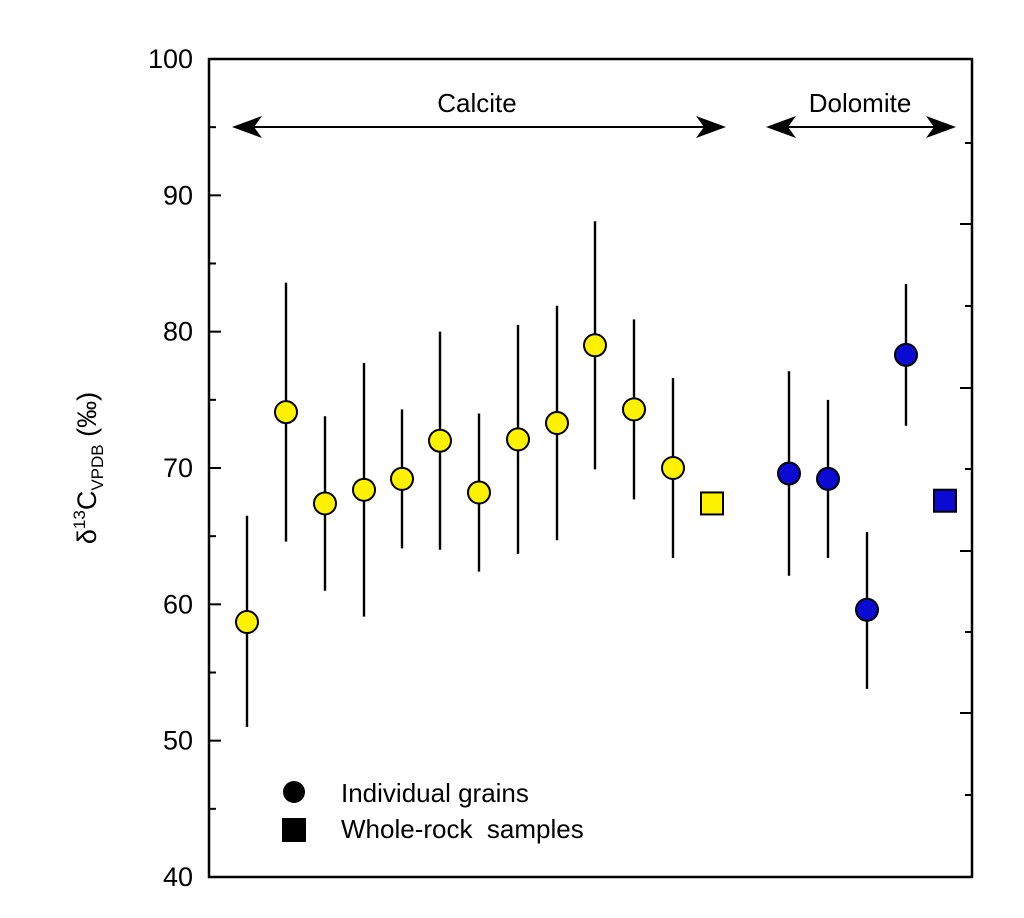 The width and height of the screenshot is (1024, 918). I want to click on calcite-label: Calcite, so click(476, 103).